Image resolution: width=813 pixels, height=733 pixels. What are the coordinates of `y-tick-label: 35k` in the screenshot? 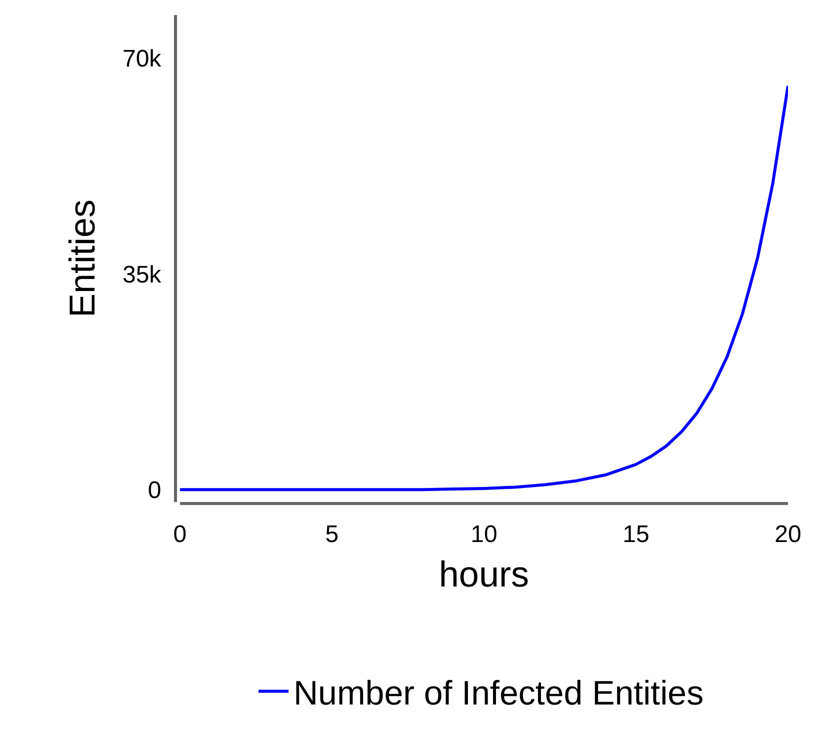 It's located at (142, 274).